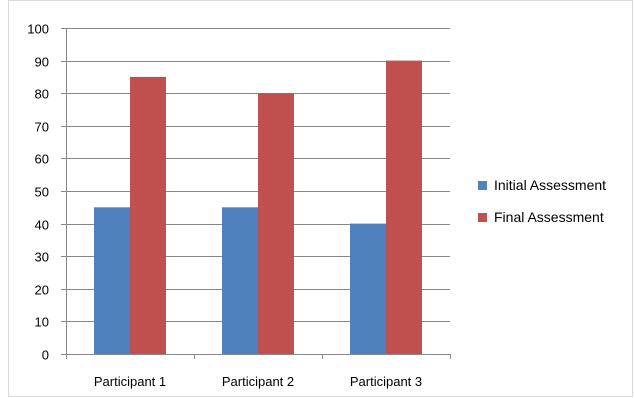 This screenshot has height=398, width=634. Describe the element at coordinates (42, 159) in the screenshot. I see `y-tick-label: 60` at that location.